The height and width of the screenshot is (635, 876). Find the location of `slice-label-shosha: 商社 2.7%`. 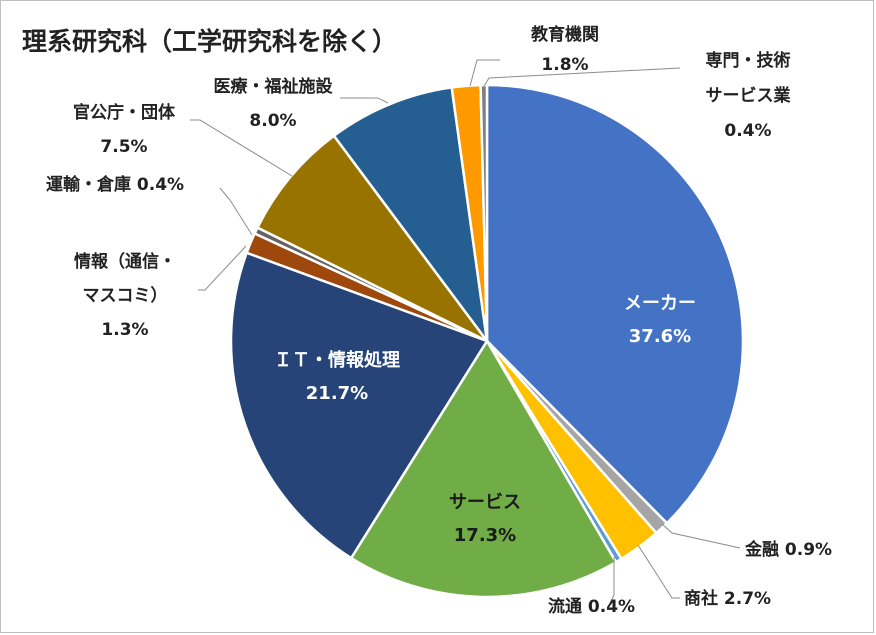

slice-label-shosha: 商社 2.7% is located at coordinates (727, 598).